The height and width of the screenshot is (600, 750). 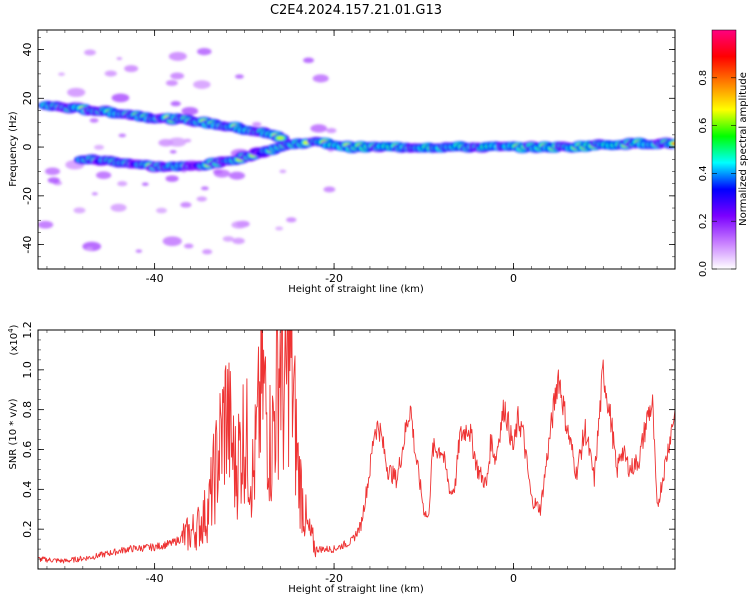 I want to click on figure-title: C2E4.2024.157.21.01.G13, so click(x=356, y=10).